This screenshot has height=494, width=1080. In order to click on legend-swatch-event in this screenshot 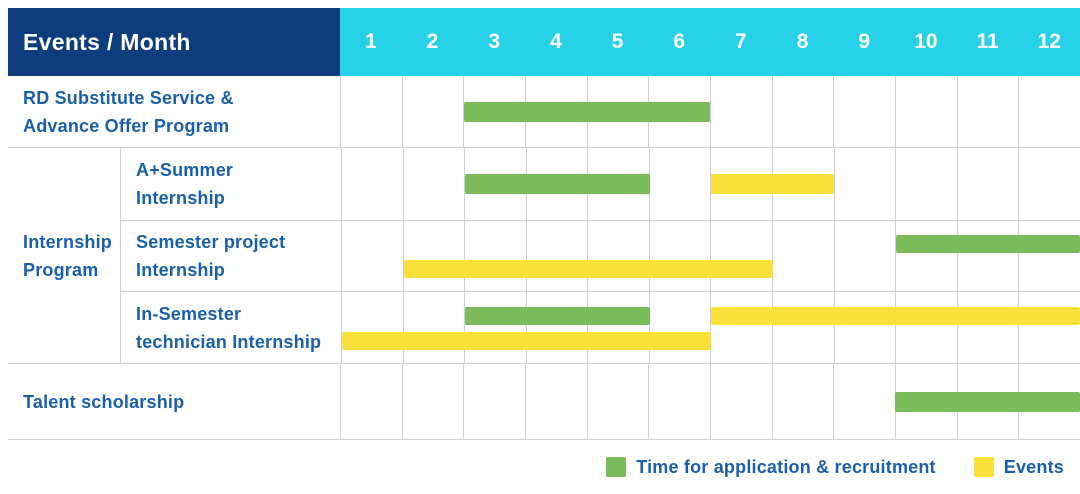, I will do `click(983, 467)`.